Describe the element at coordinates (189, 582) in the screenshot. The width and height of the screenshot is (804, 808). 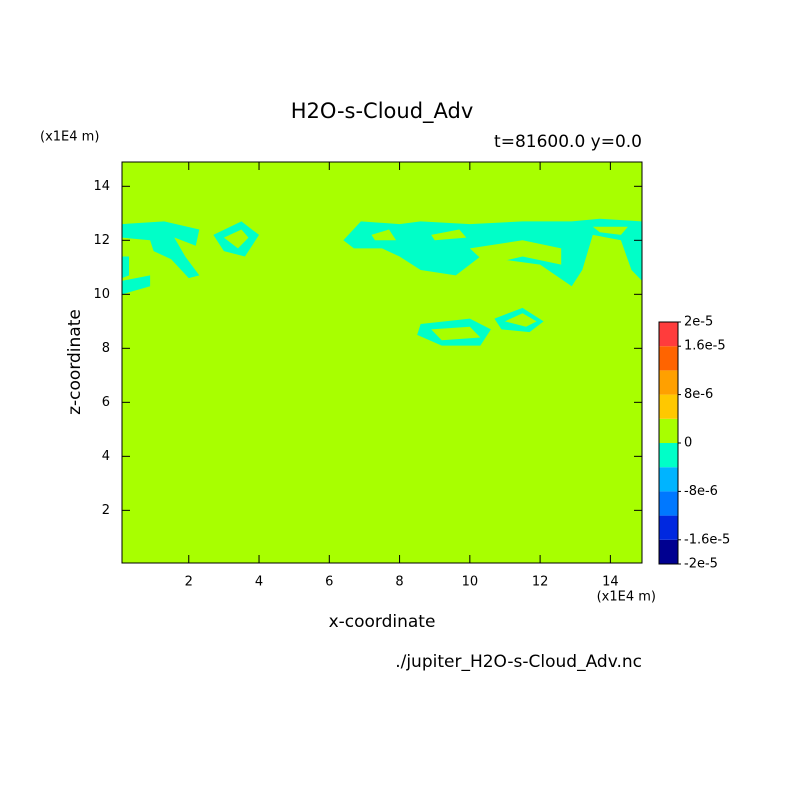
I see `x-tick-label: 2` at that location.